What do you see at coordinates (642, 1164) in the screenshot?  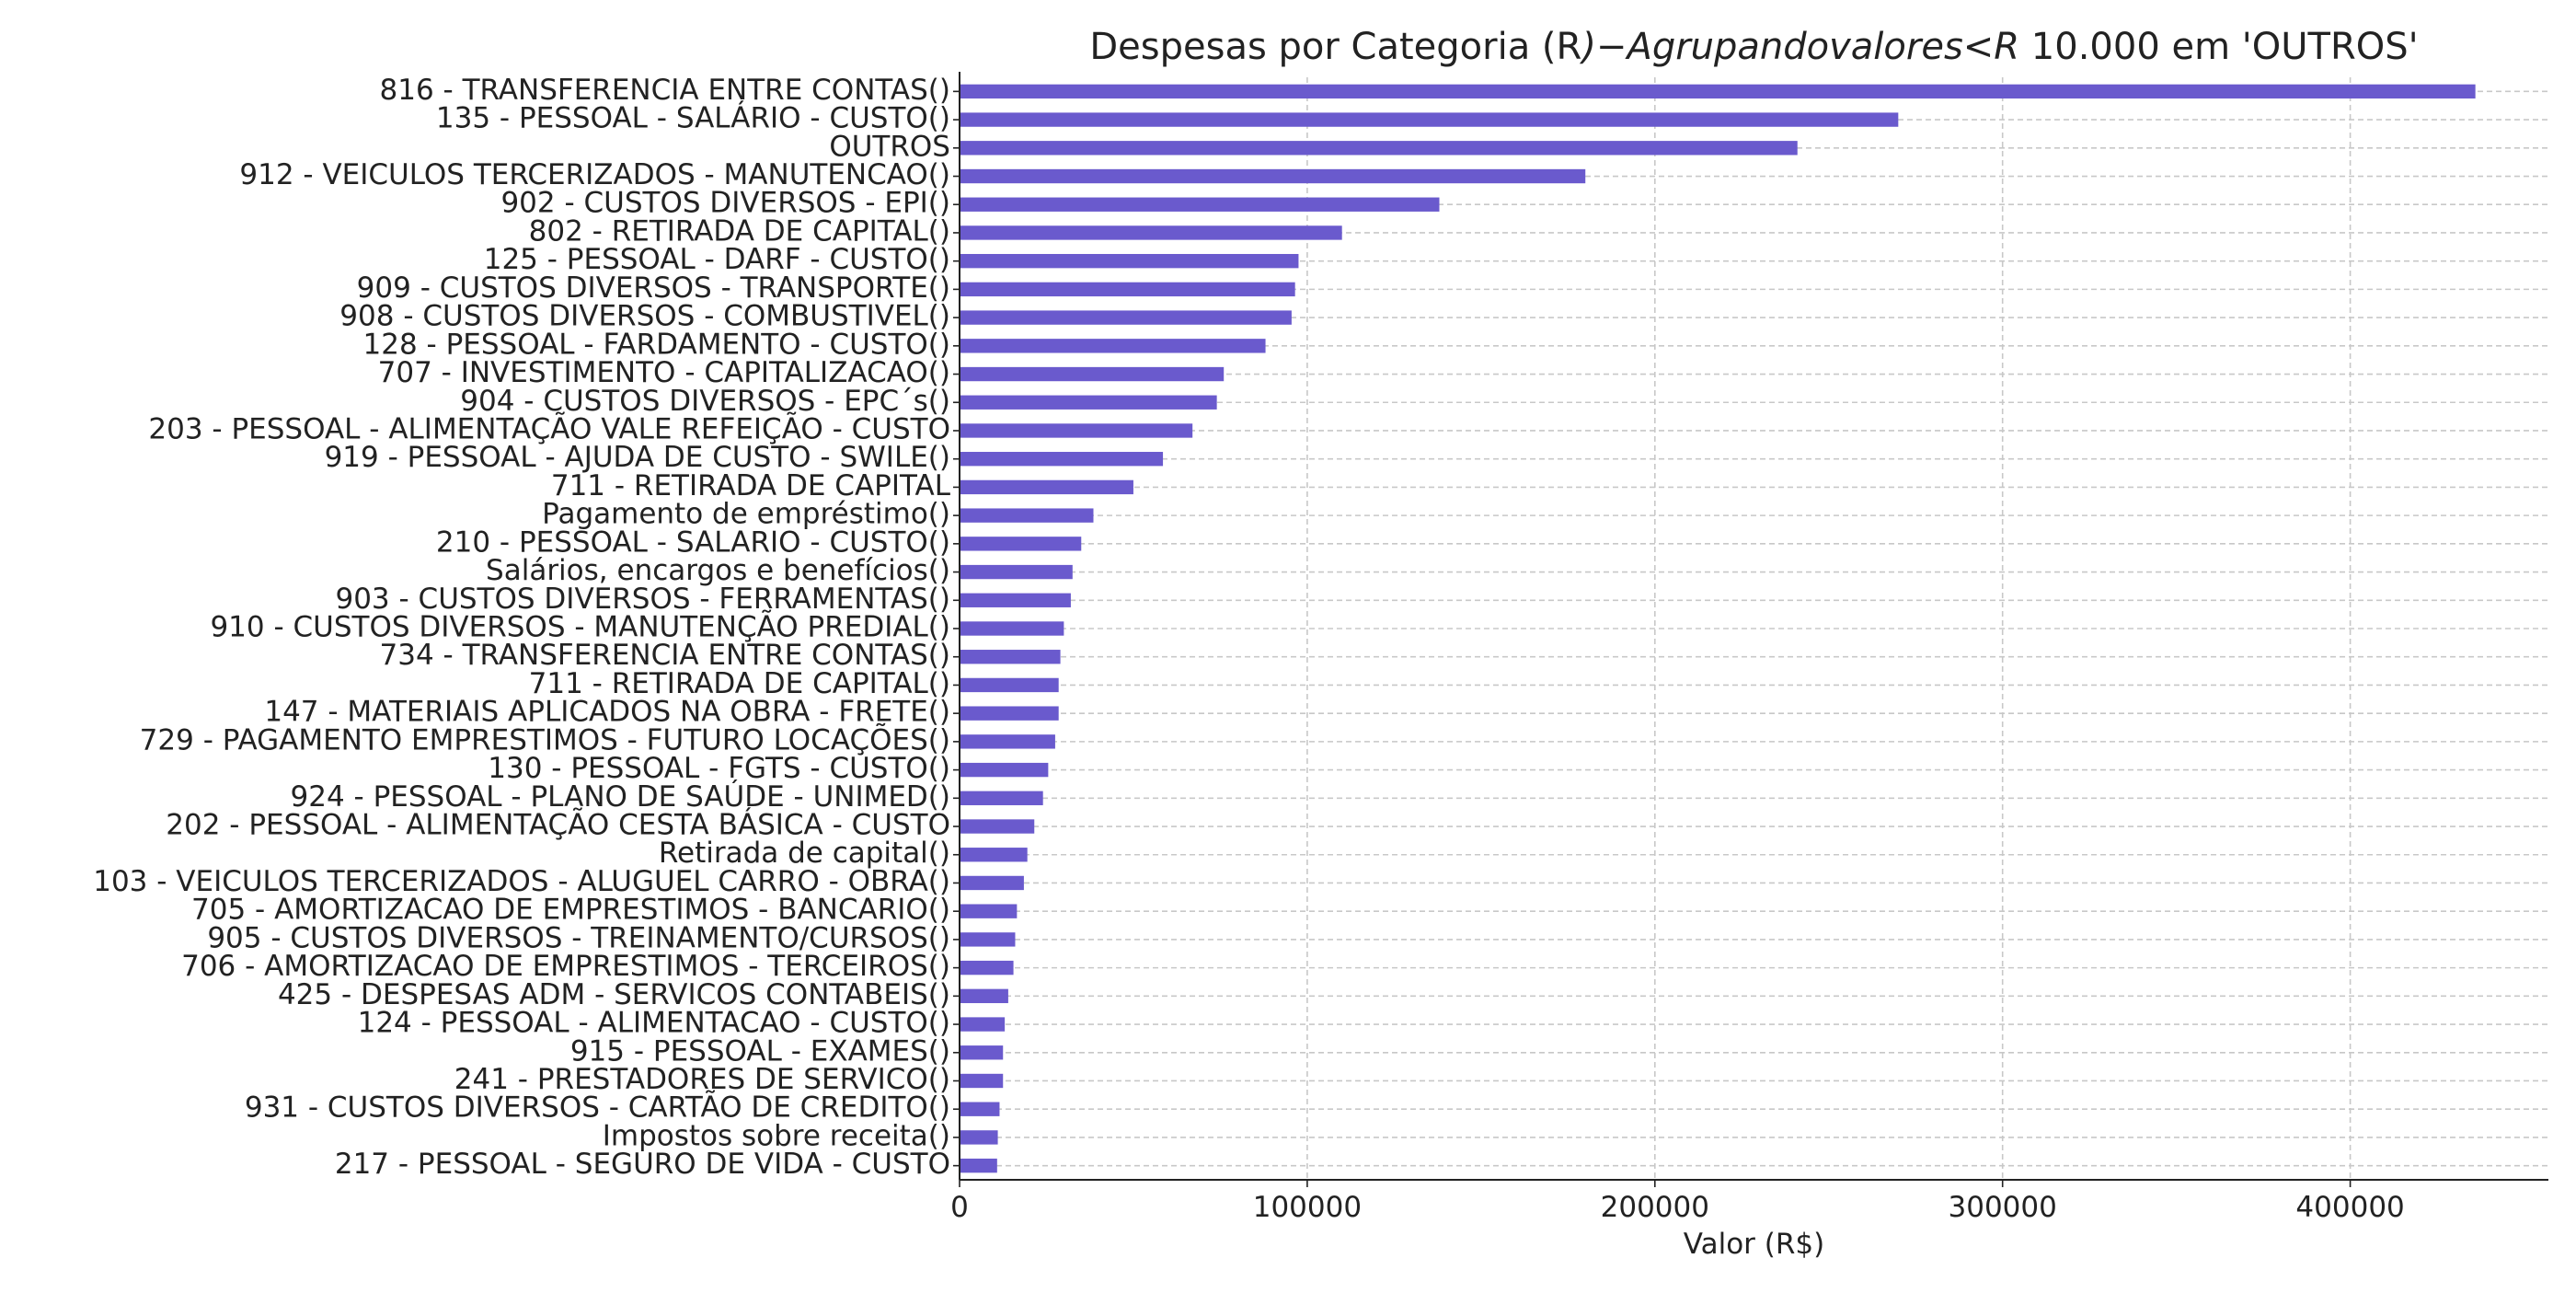 I see `y-tick-label: 217 - PESSOAL - SEGURO DE VIDA - CUSTO` at bounding box center [642, 1164].